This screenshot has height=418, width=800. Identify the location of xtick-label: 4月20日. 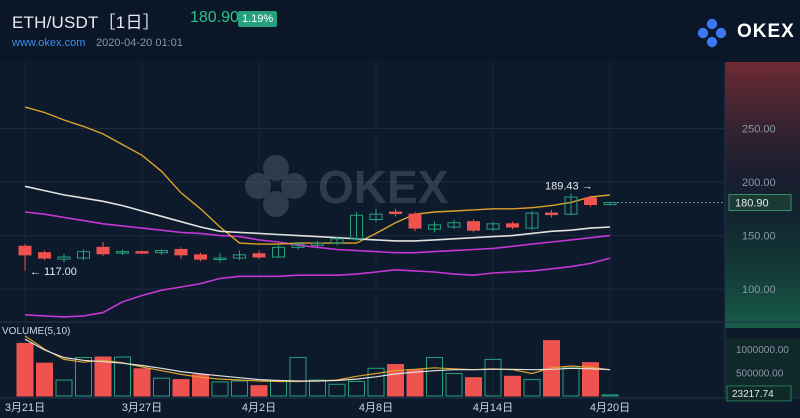
(610, 408).